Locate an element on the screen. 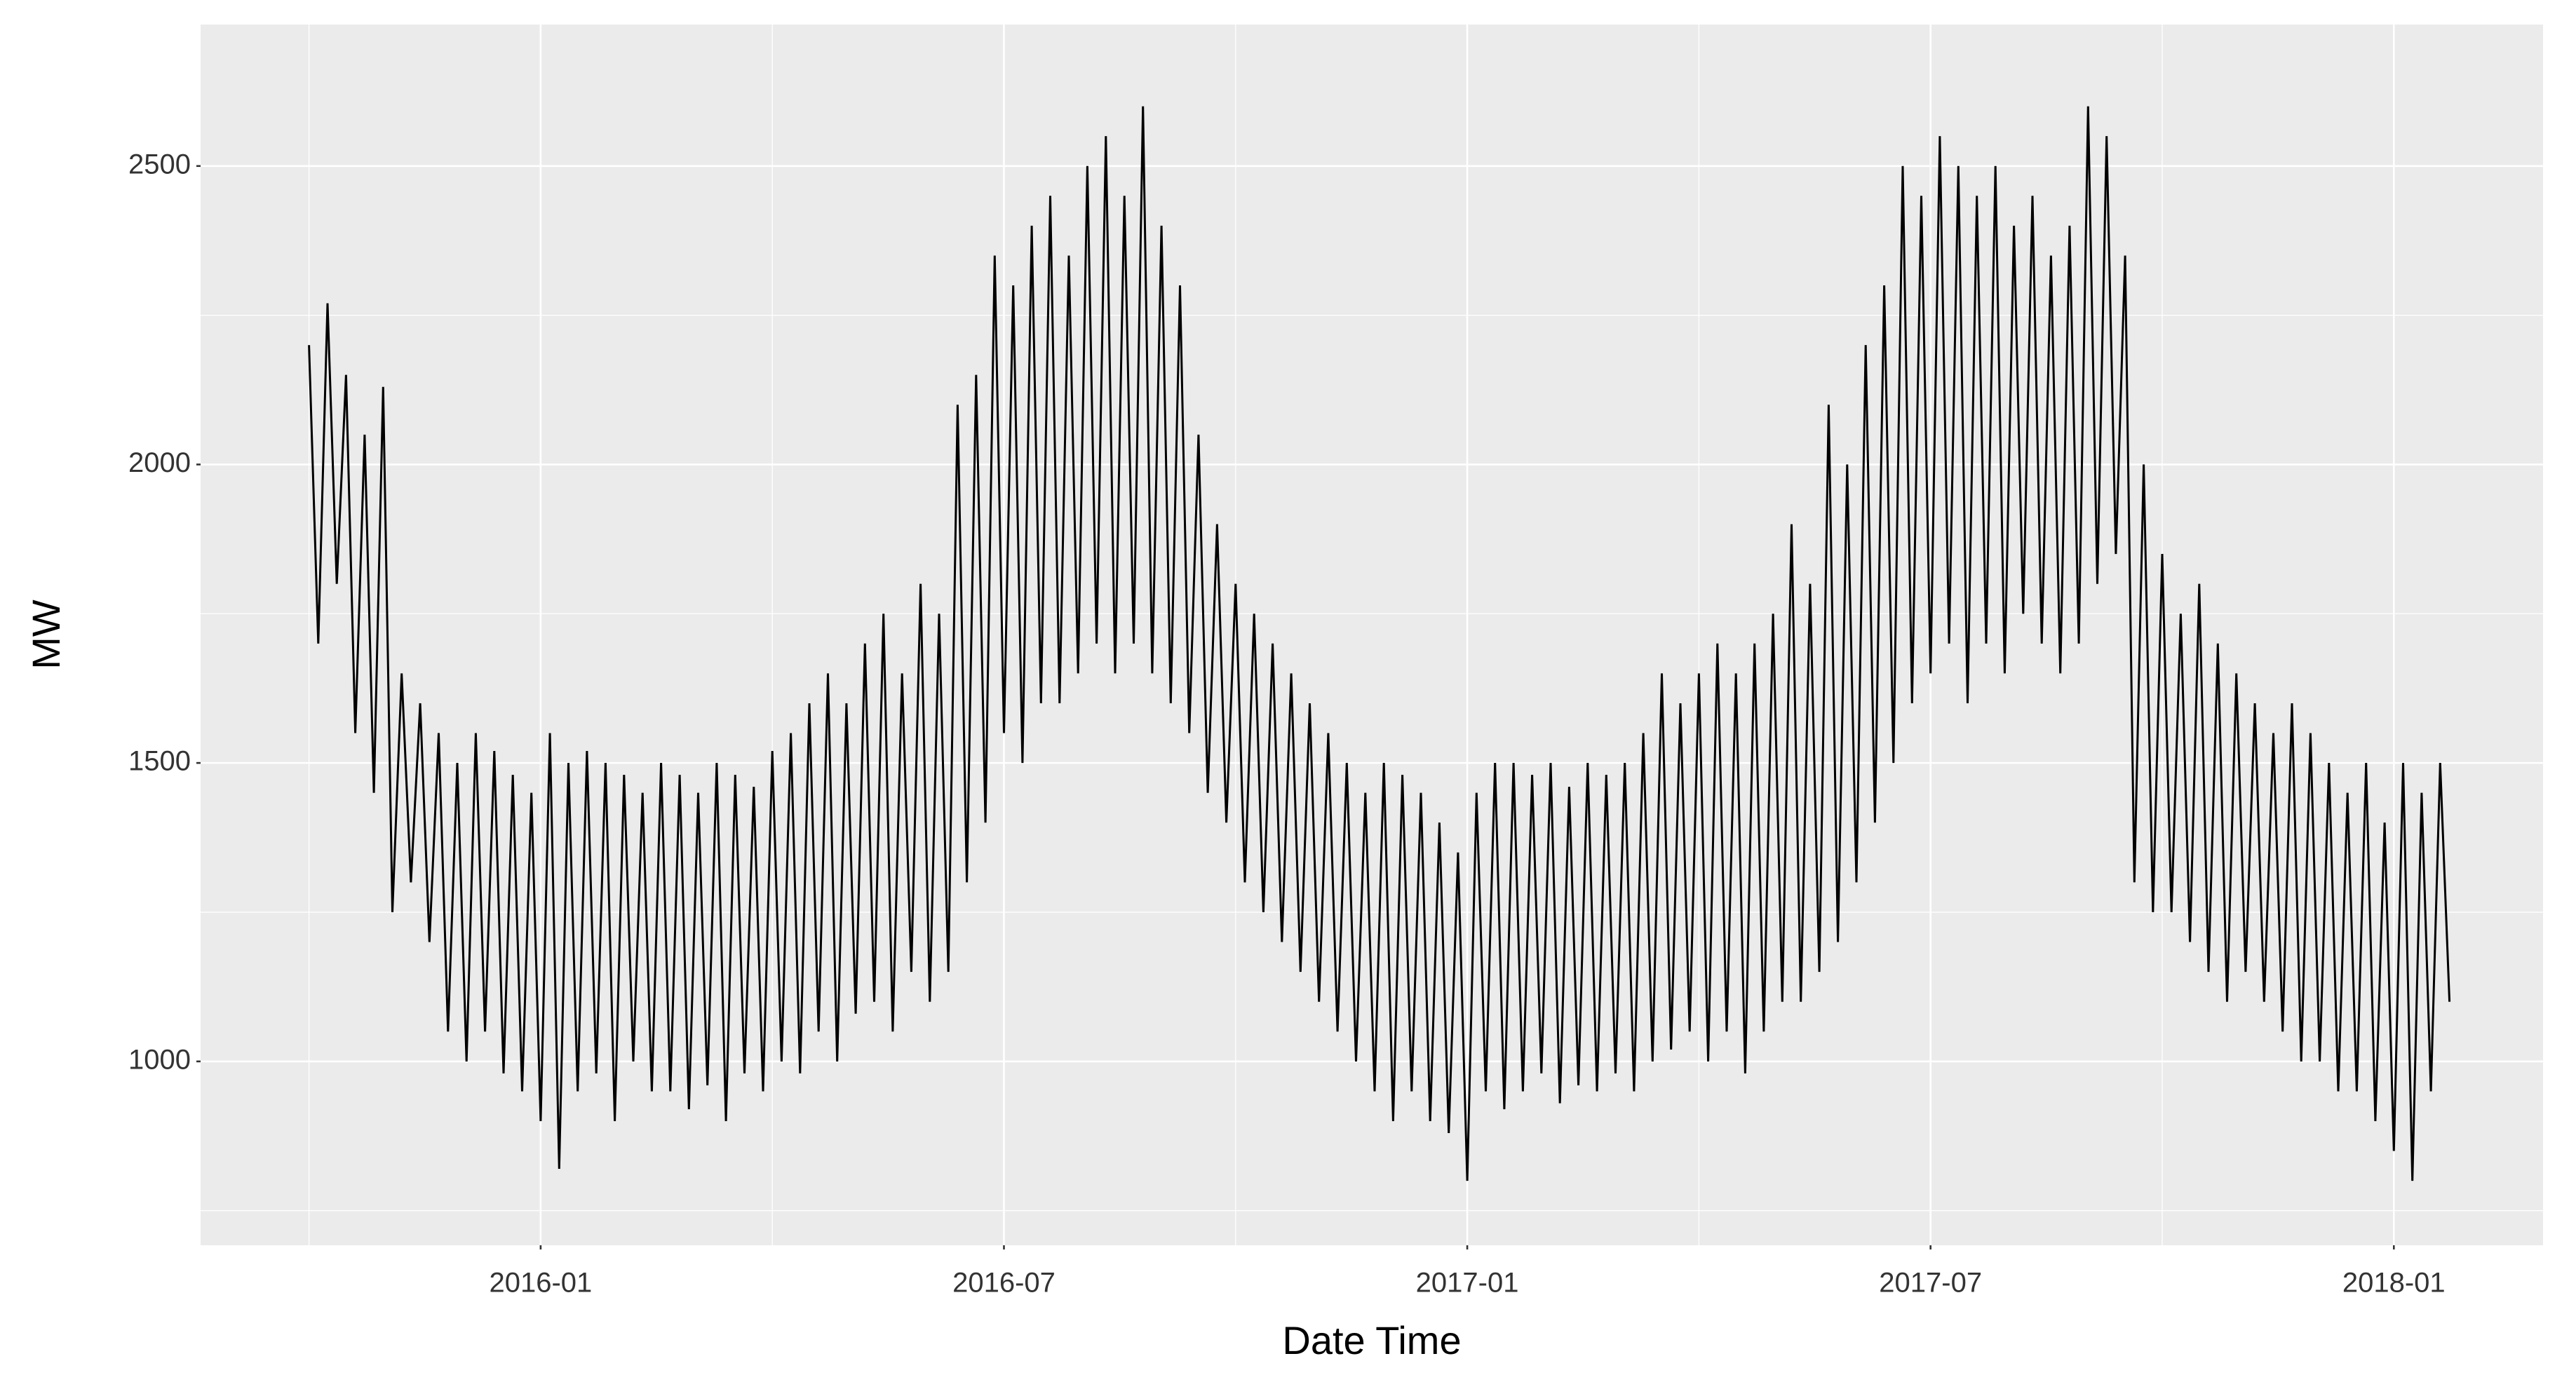 This screenshot has height=1382, width=2576. x-tick-label: 2017-07 is located at coordinates (1930, 1283).